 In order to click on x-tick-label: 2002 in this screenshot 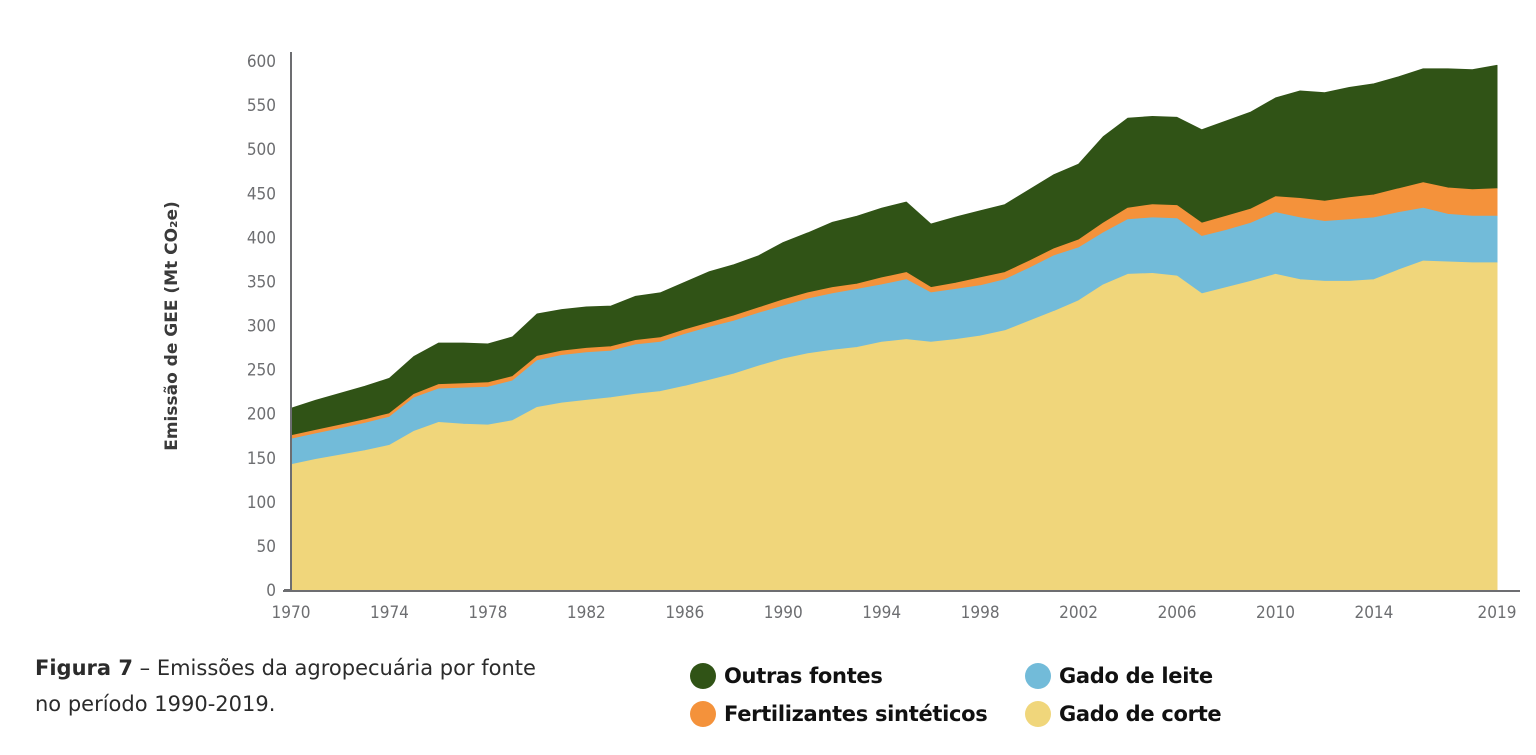, I will do `click(1078, 613)`.